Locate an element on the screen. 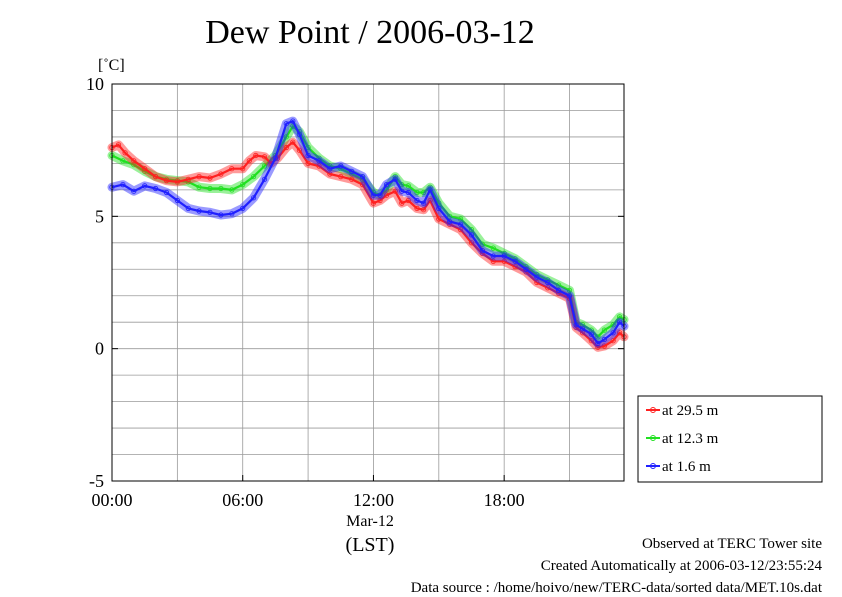 This screenshot has width=842, height=597. legend-label: at 12.3 m is located at coordinates (690, 439).